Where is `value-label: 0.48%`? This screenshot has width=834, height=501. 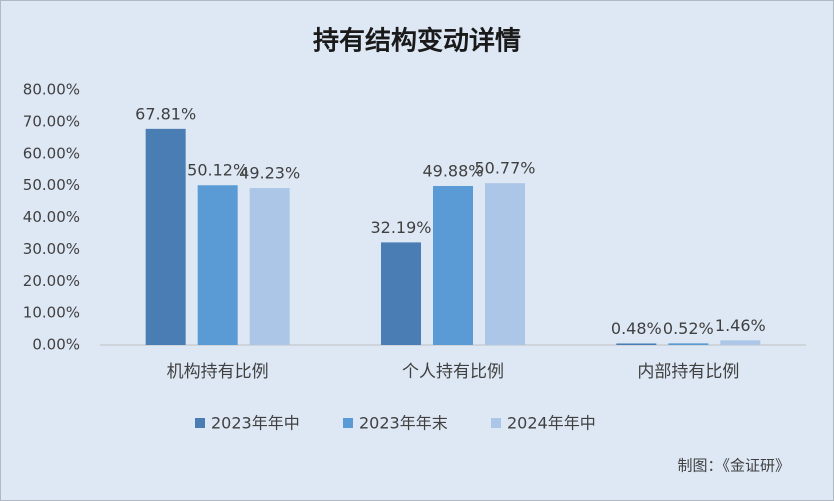 value-label: 0.48% is located at coordinates (636, 328).